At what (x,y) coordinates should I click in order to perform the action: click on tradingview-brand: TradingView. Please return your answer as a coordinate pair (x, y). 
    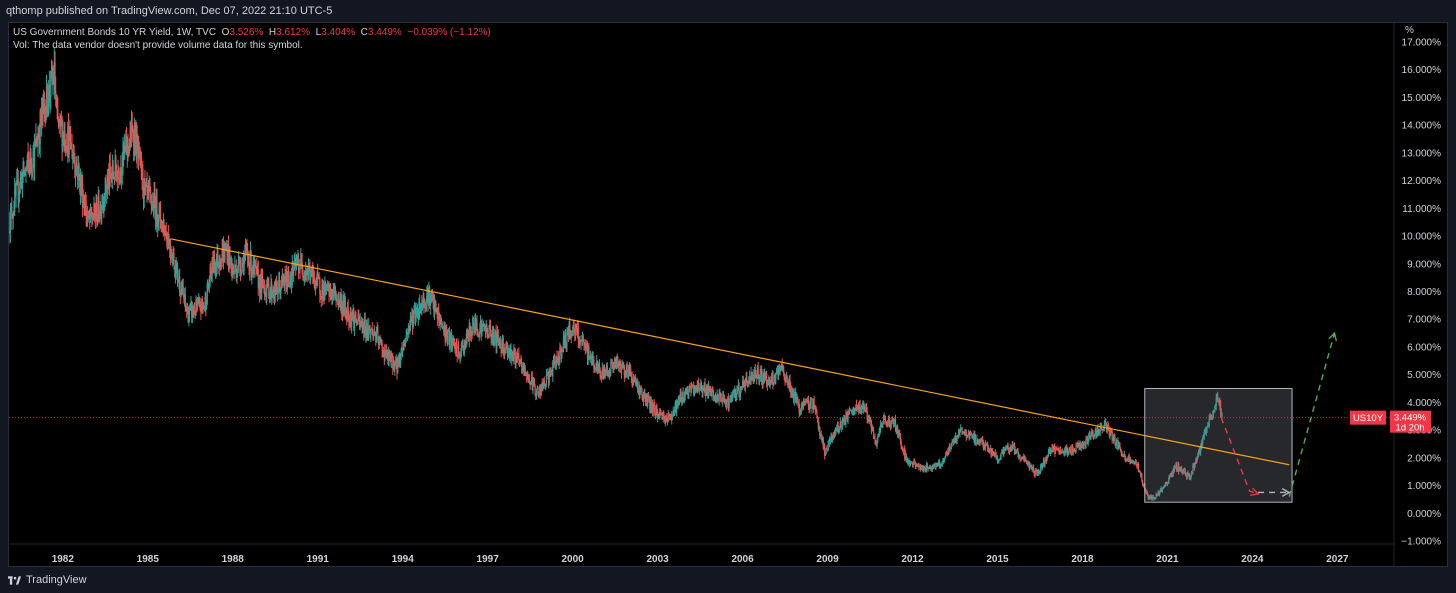
    Looking at the image, I should click on (47, 580).